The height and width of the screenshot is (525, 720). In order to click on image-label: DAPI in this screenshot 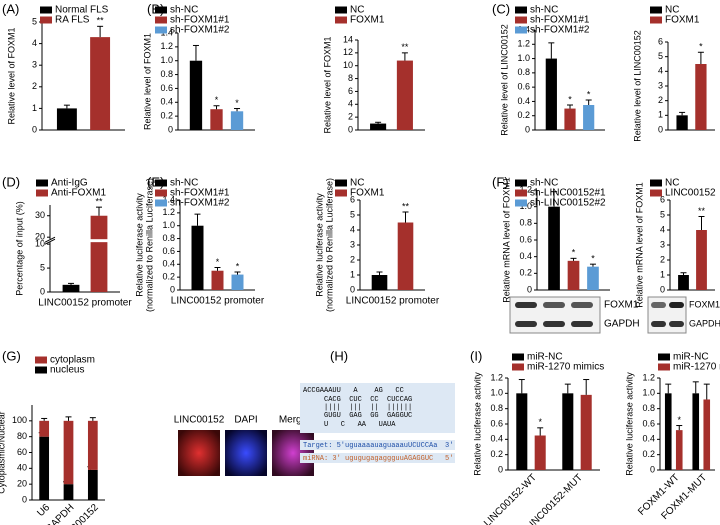, I will do `click(245, 420)`.